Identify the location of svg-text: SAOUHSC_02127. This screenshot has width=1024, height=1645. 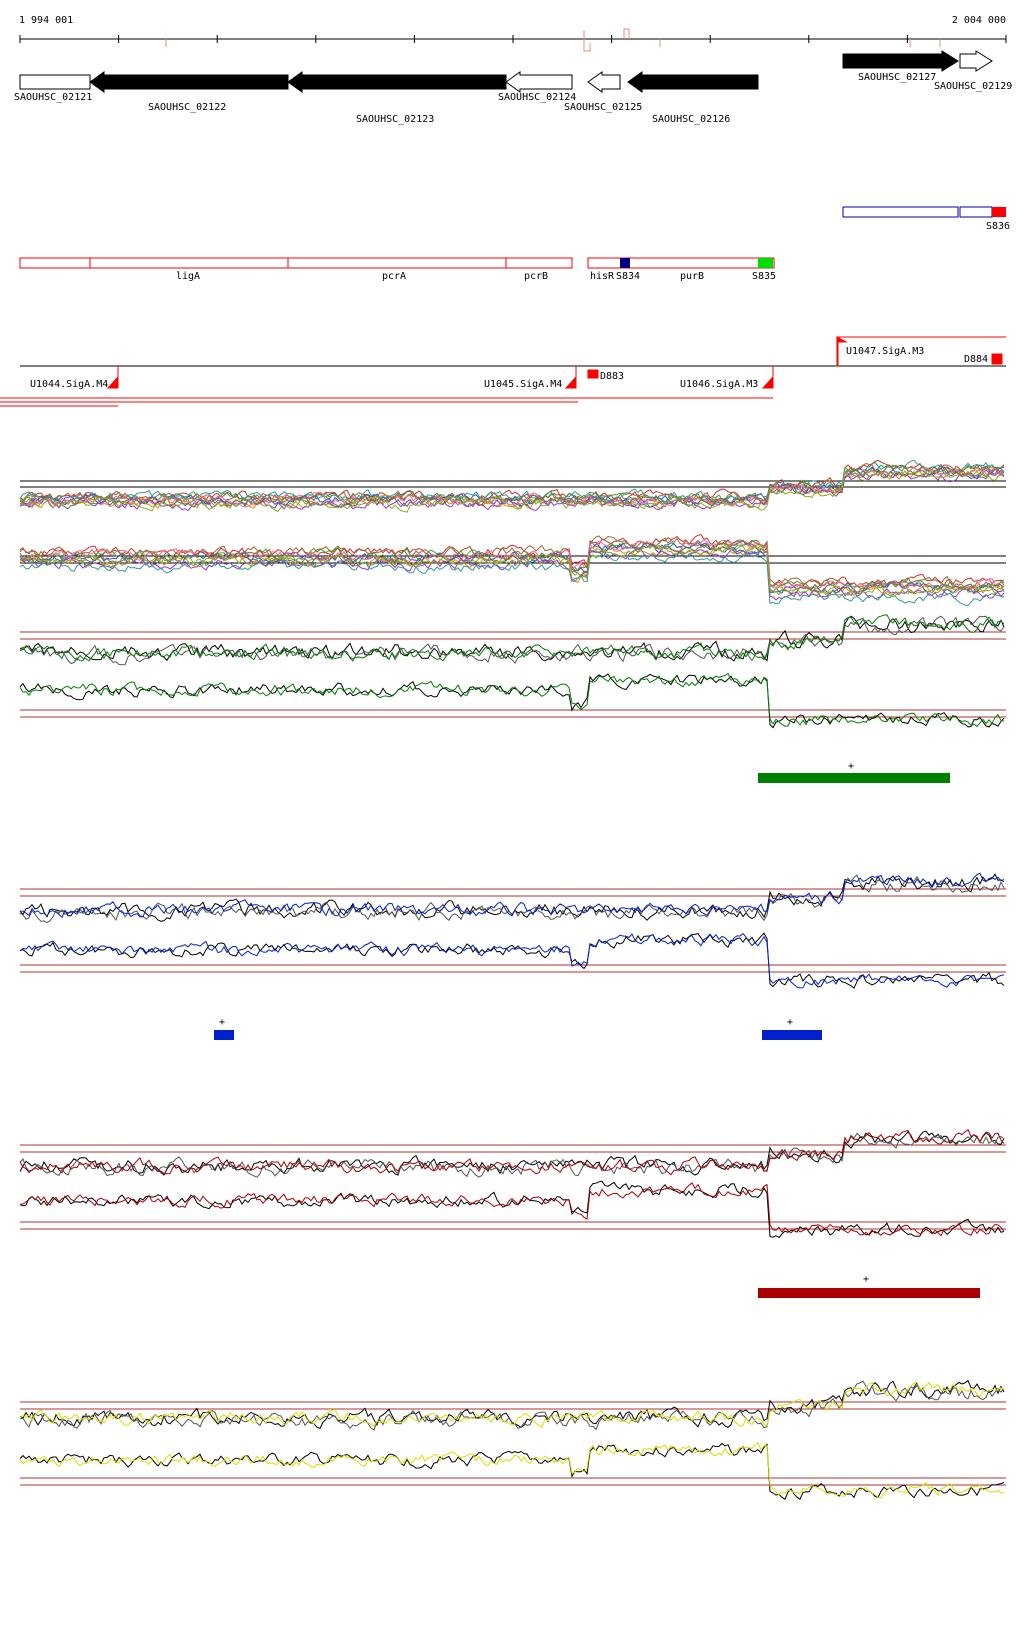
(897, 77).